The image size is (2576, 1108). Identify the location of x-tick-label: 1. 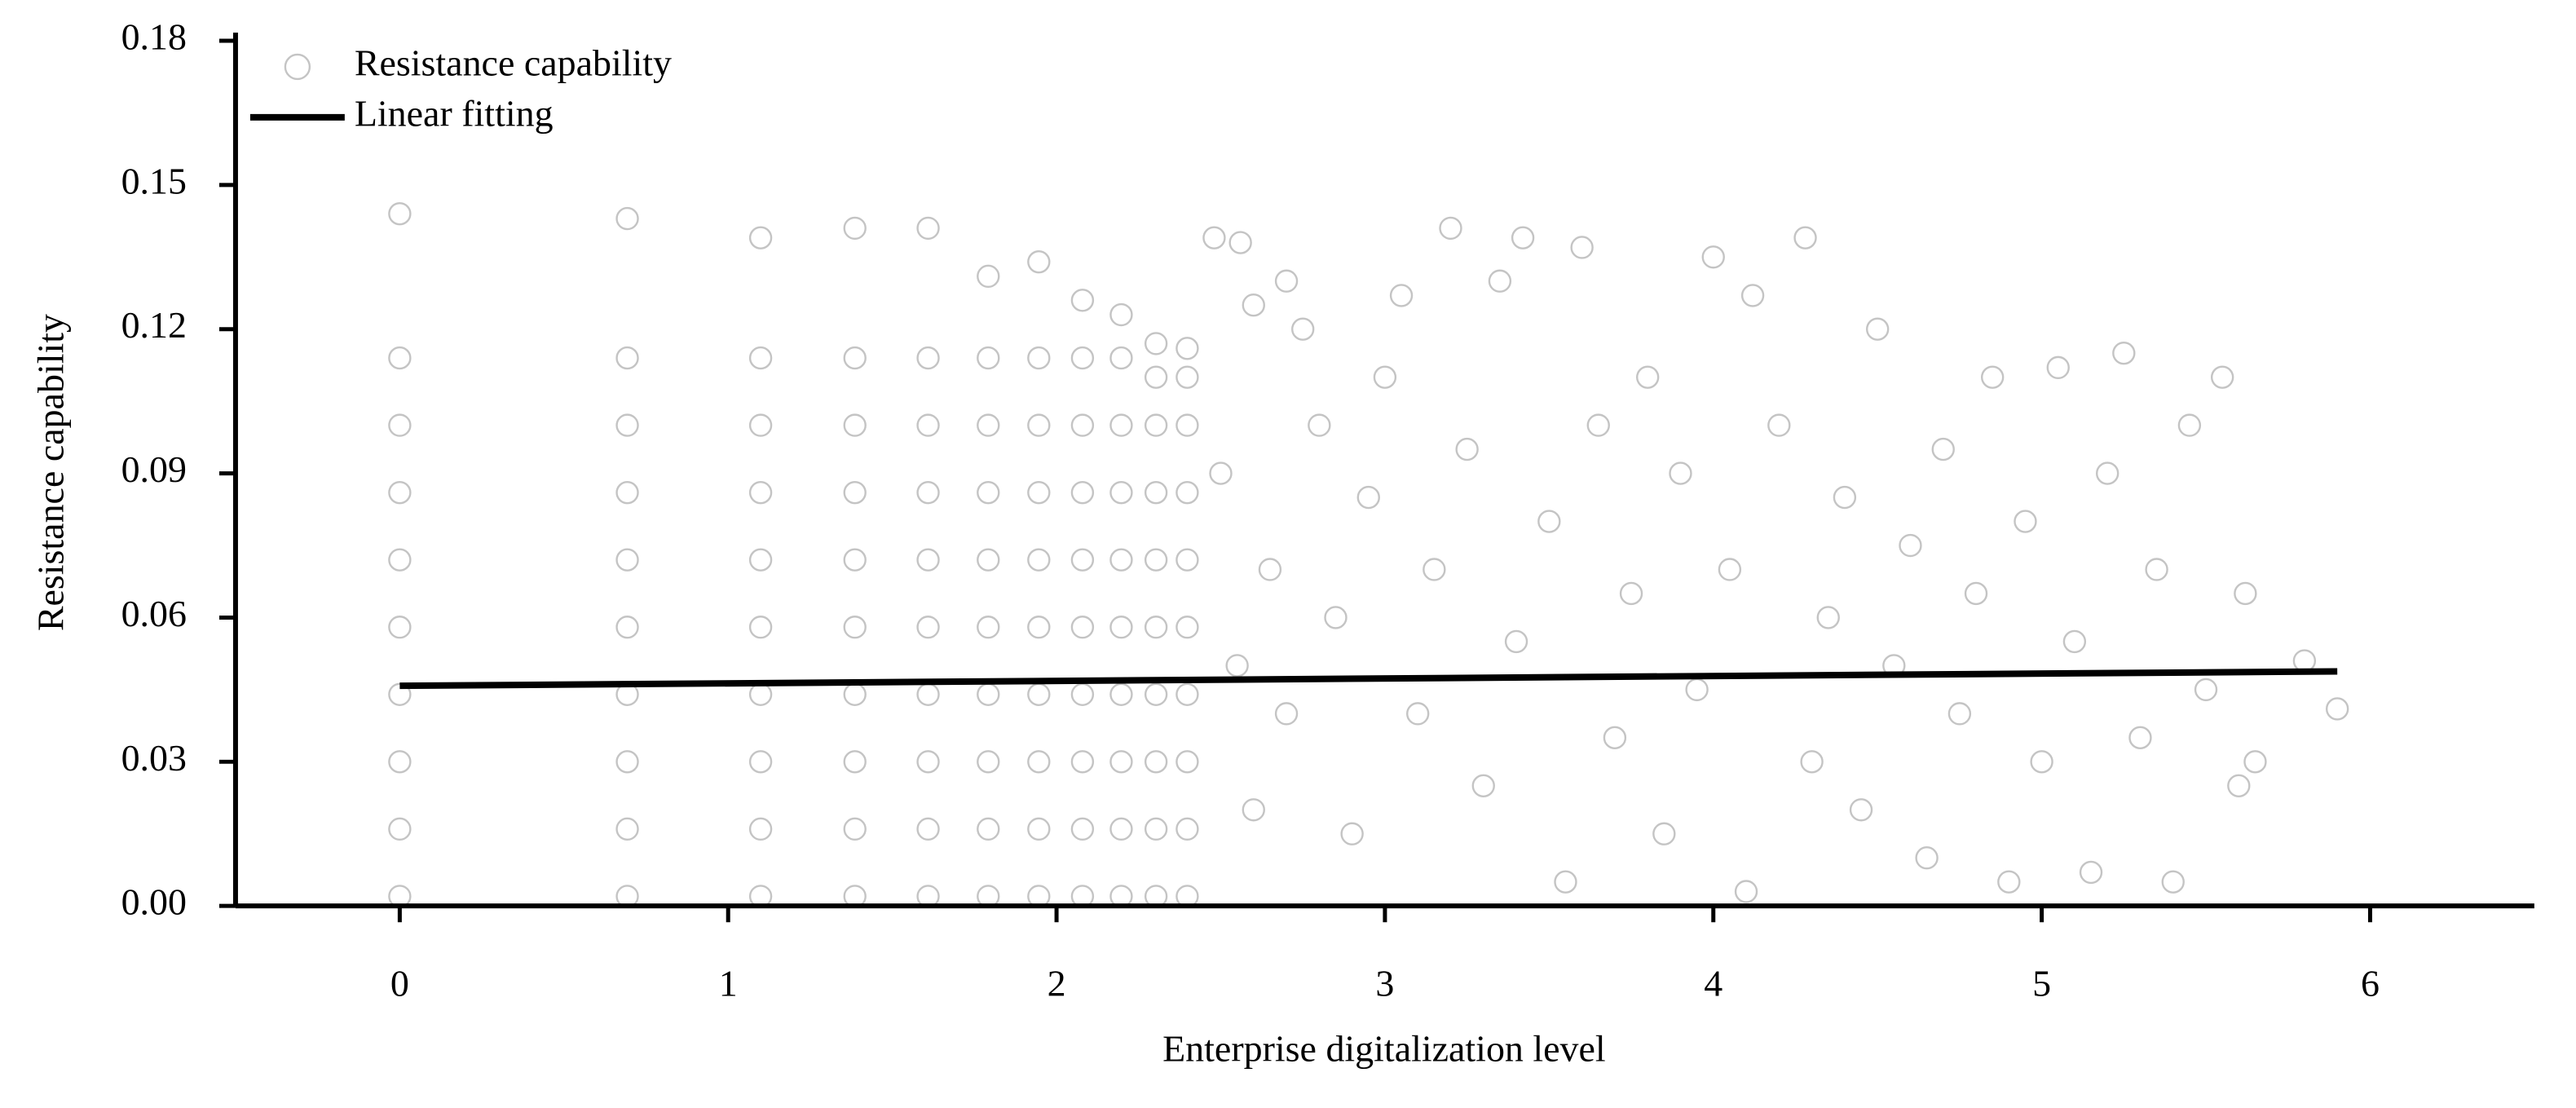
(728, 984).